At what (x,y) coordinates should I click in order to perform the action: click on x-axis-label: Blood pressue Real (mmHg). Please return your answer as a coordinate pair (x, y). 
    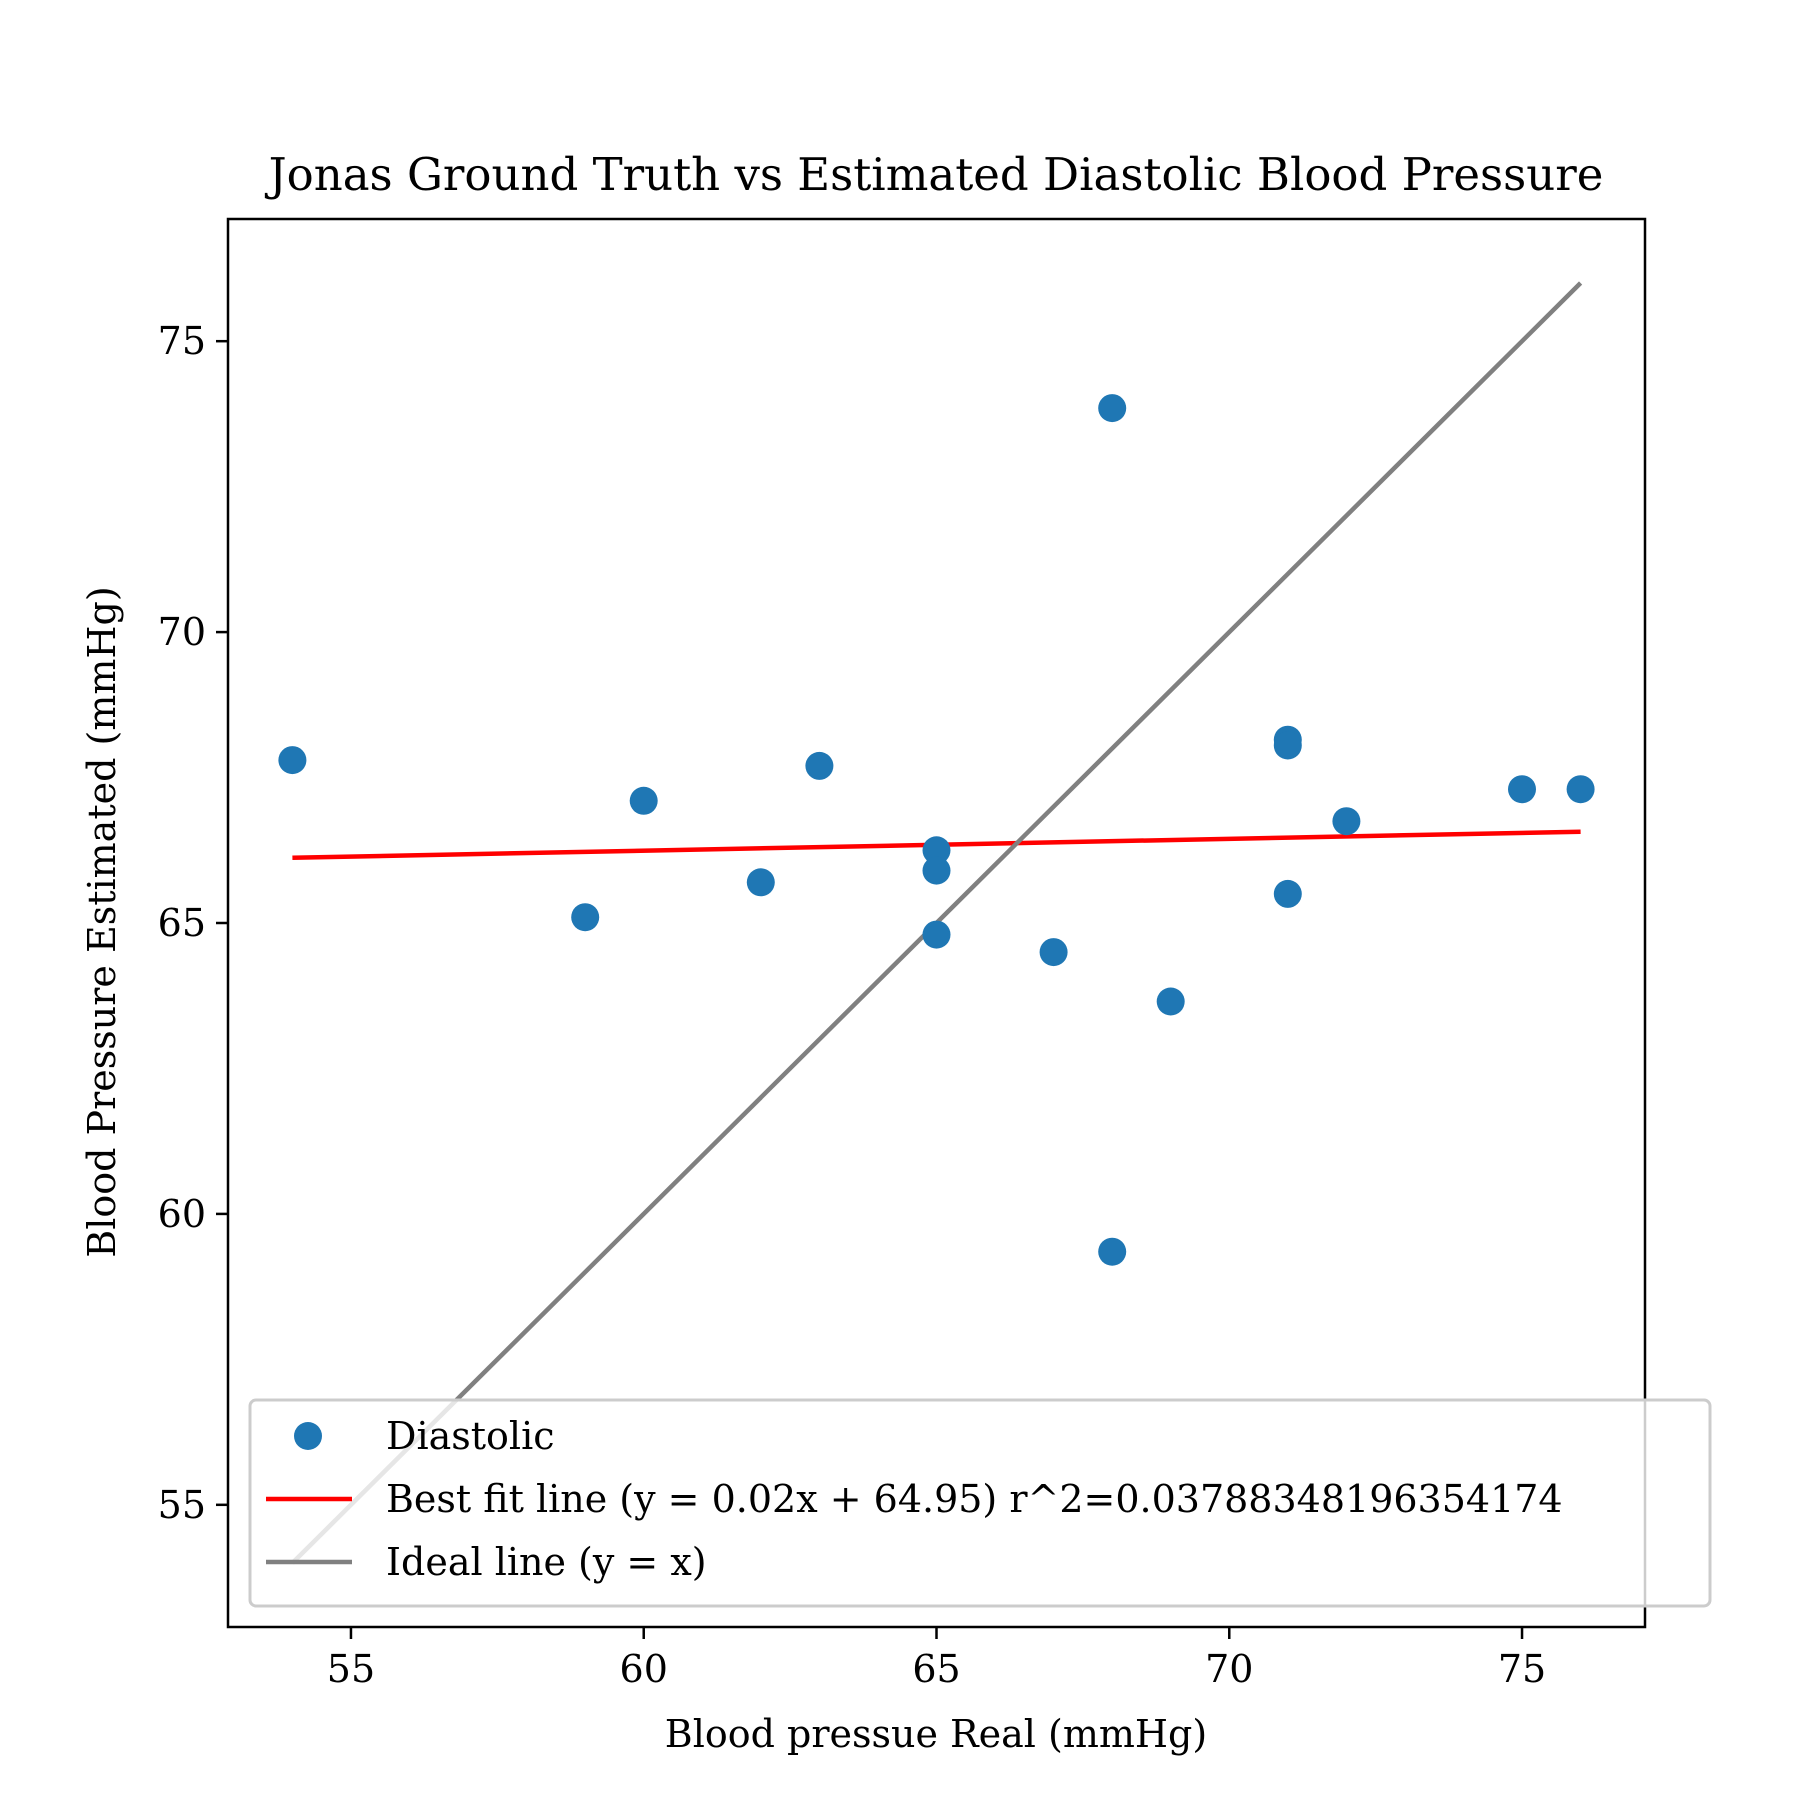
    Looking at the image, I should click on (936, 1734).